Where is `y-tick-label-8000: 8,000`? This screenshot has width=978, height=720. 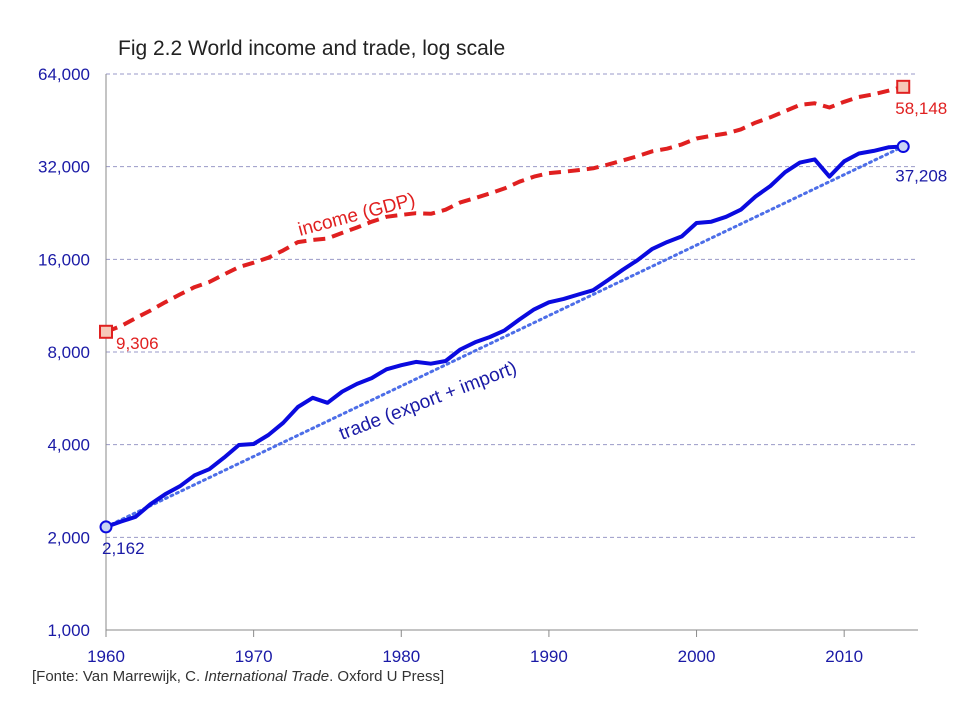 y-tick-label-8000: 8,000 is located at coordinates (68, 352).